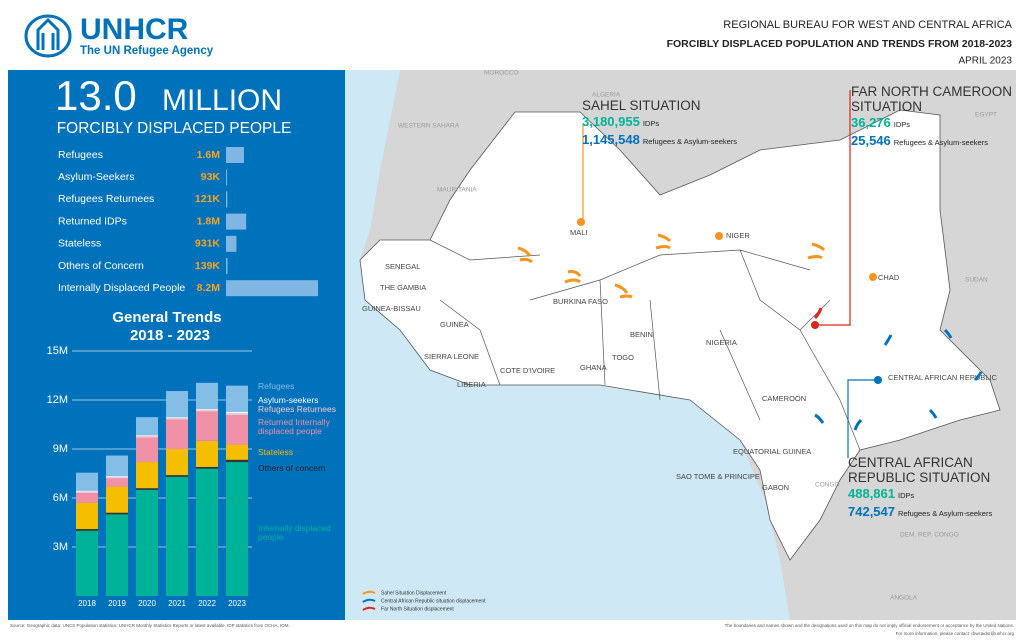  I want to click on series-name: Internally displaced people, so click(294, 533).